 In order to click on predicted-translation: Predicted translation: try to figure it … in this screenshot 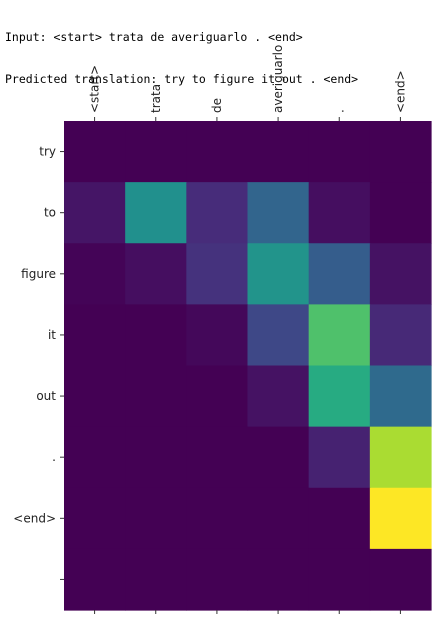, I will do `click(182, 79)`.